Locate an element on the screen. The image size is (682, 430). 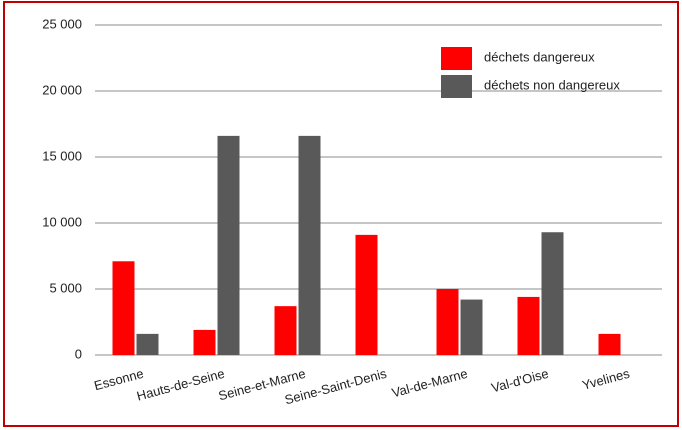
x-tick-label: Val-de-Marne is located at coordinates (429, 383).